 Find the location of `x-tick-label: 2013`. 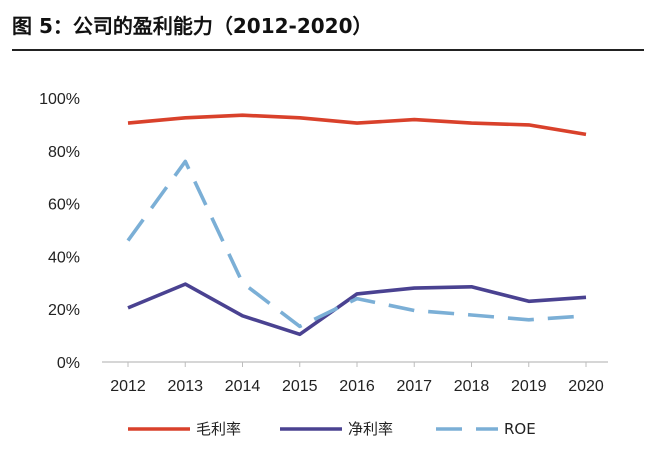

x-tick-label: 2013 is located at coordinates (185, 386).